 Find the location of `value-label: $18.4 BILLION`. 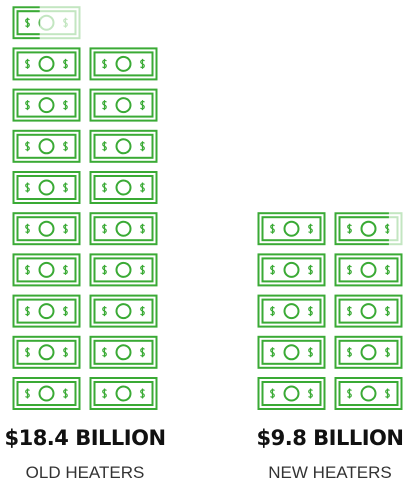

value-label: $18.4 BILLION is located at coordinates (84, 438).